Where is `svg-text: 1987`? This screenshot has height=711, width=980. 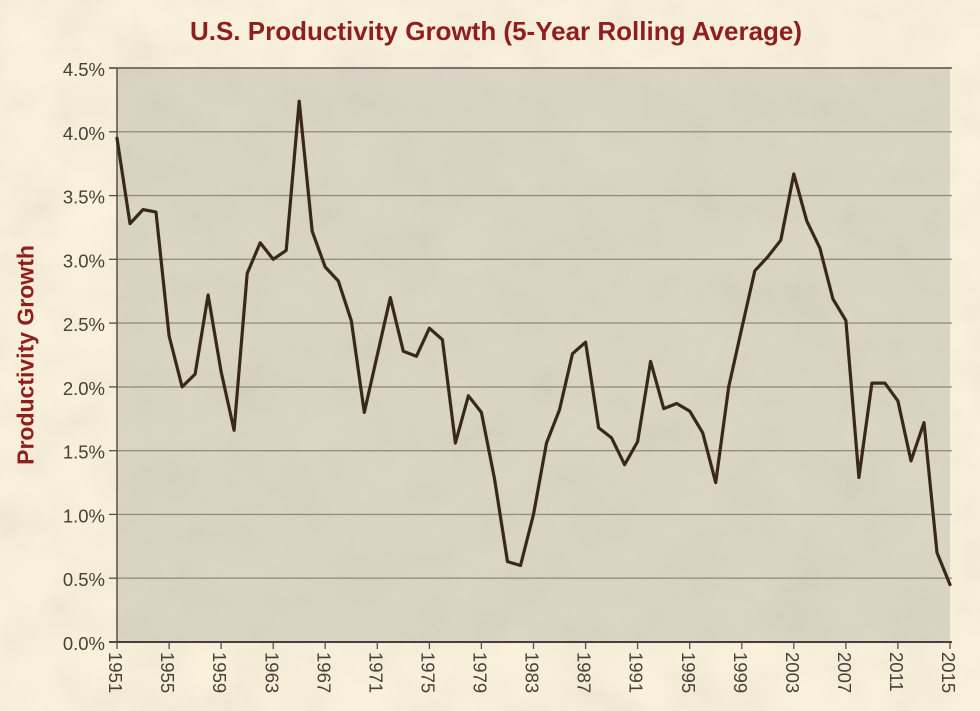
svg-text: 1987 is located at coordinates (584, 672).